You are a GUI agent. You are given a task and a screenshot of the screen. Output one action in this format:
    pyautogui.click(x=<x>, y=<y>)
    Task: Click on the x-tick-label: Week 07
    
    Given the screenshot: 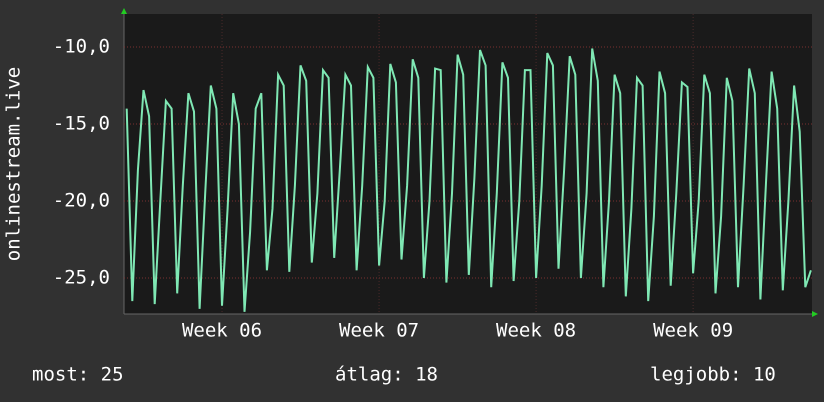 What is the action you would take?
    pyautogui.click(x=379, y=331)
    